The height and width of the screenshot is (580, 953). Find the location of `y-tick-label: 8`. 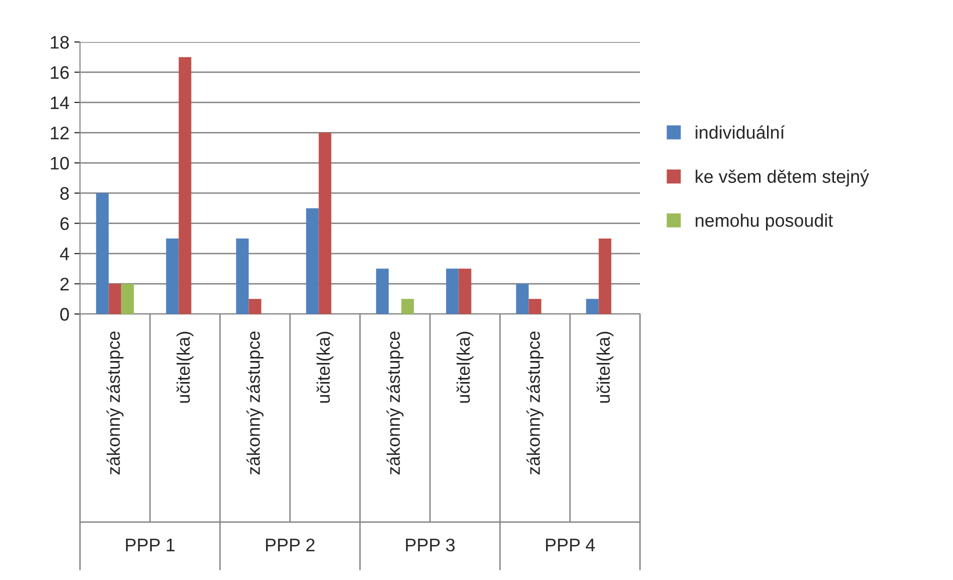

y-tick-label: 8 is located at coordinates (64, 193).